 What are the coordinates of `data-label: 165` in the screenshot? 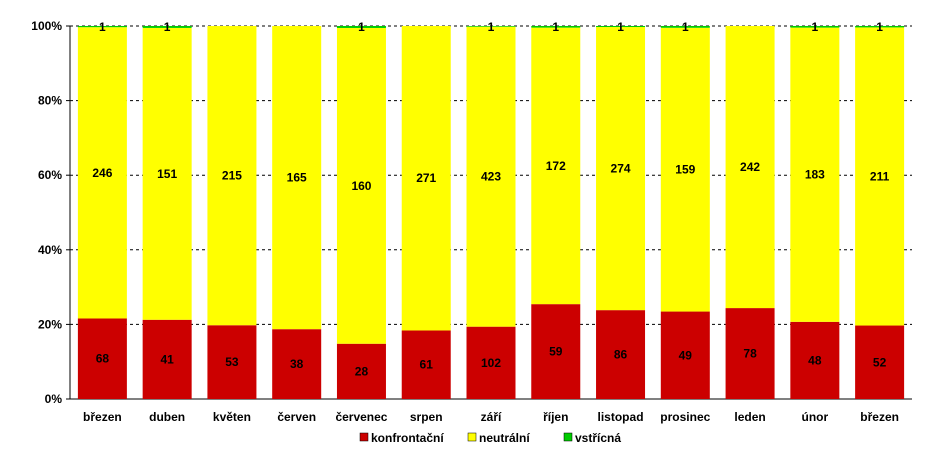 It's located at (297, 178).